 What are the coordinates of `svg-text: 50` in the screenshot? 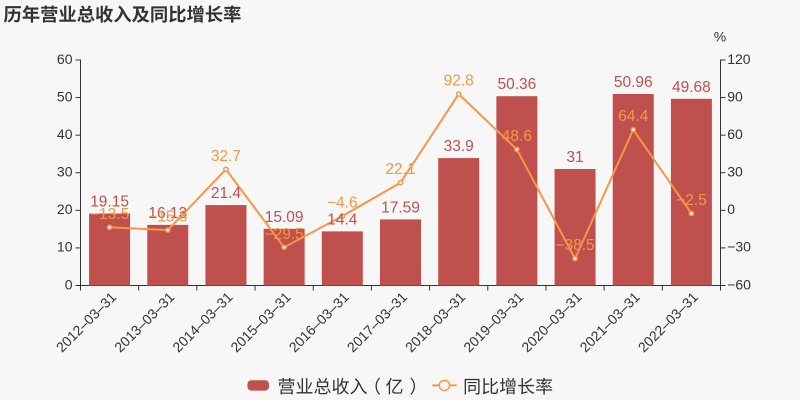 It's located at (65, 96).